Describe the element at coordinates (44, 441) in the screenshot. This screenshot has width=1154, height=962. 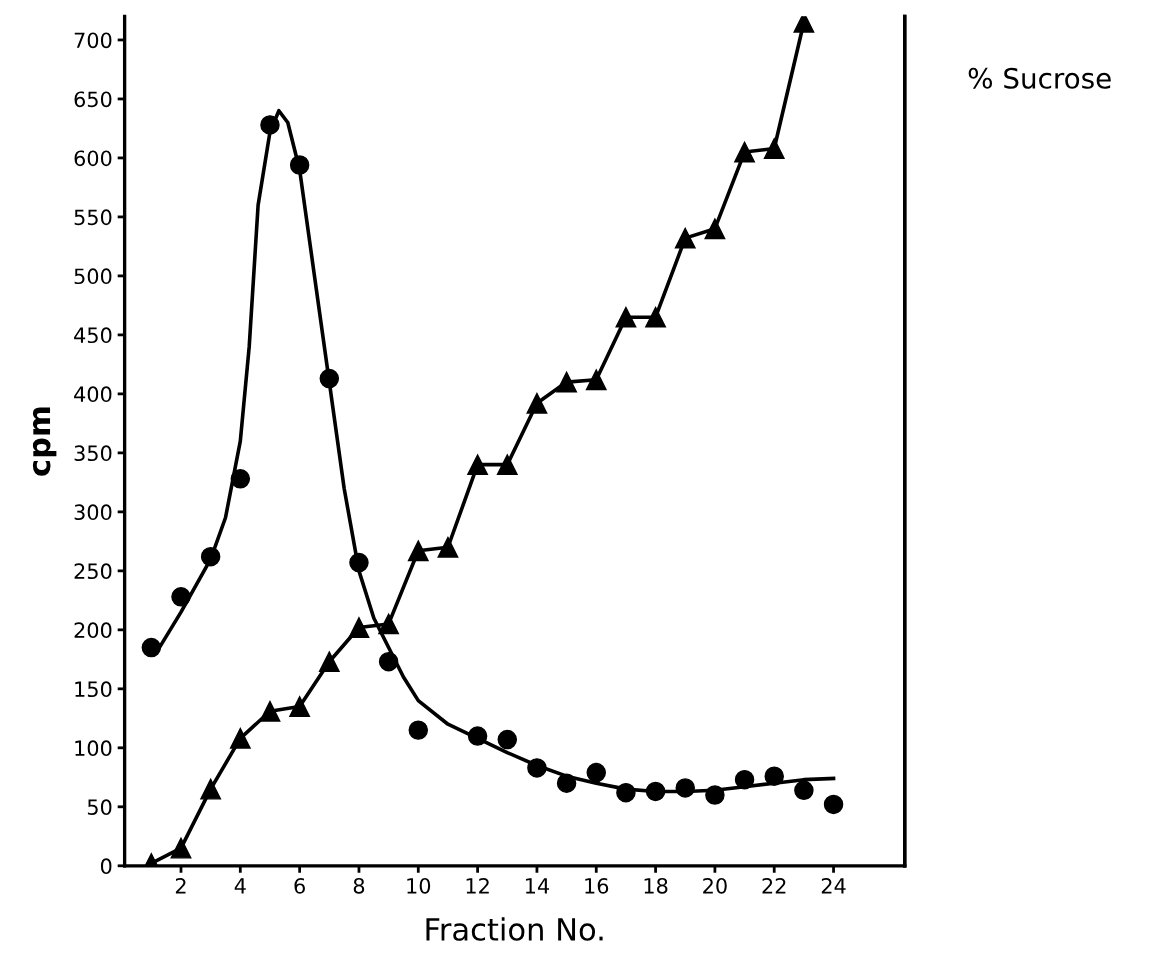
I see `y-axis-title: cpm` at that location.